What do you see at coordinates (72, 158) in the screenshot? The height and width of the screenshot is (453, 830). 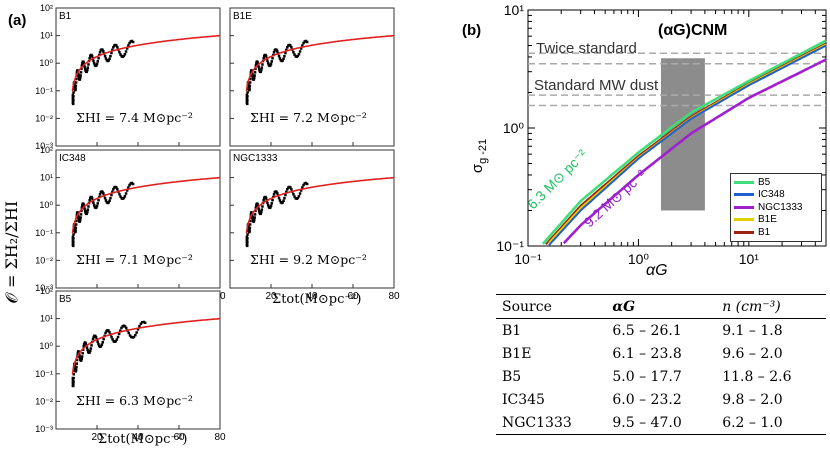 I see `subplot-name: IC348` at bounding box center [72, 158].